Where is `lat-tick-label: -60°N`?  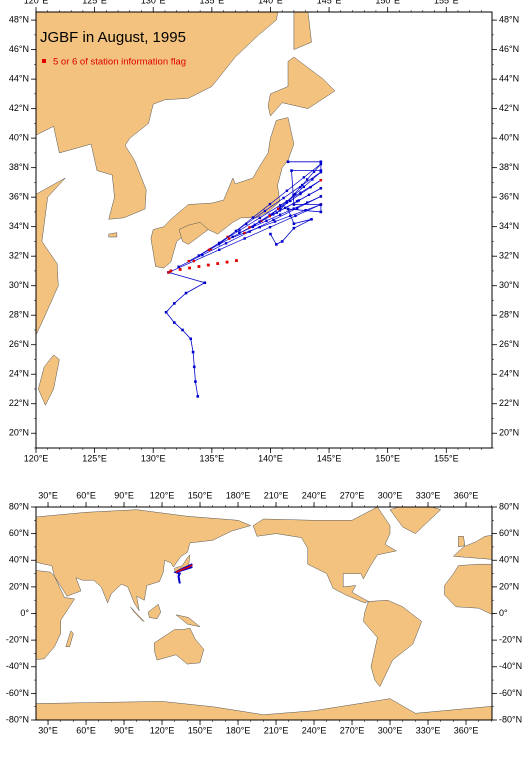 lat-tick-label: -60°N is located at coordinates (510, 693).